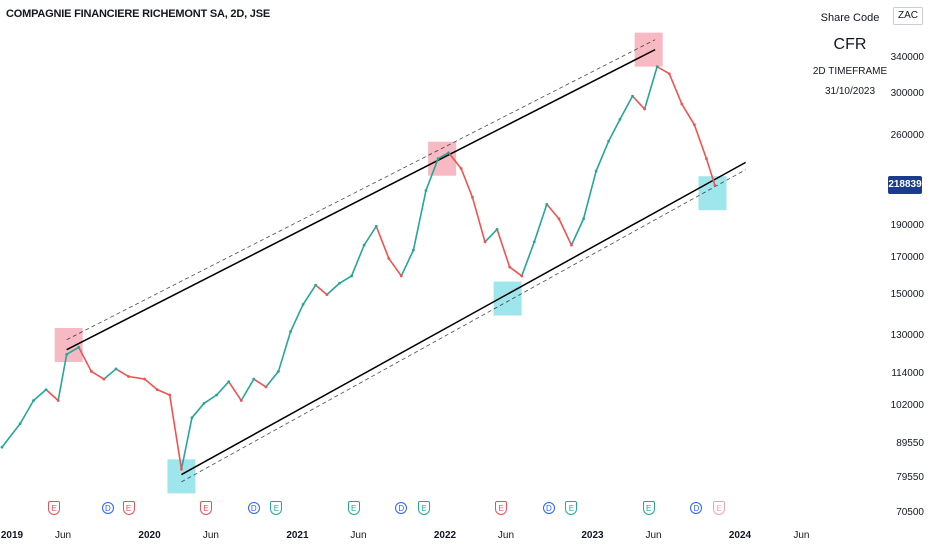 The width and height of the screenshot is (932, 550). What do you see at coordinates (907, 94) in the screenshot?
I see `y-tick-label: 300000` at bounding box center [907, 94].